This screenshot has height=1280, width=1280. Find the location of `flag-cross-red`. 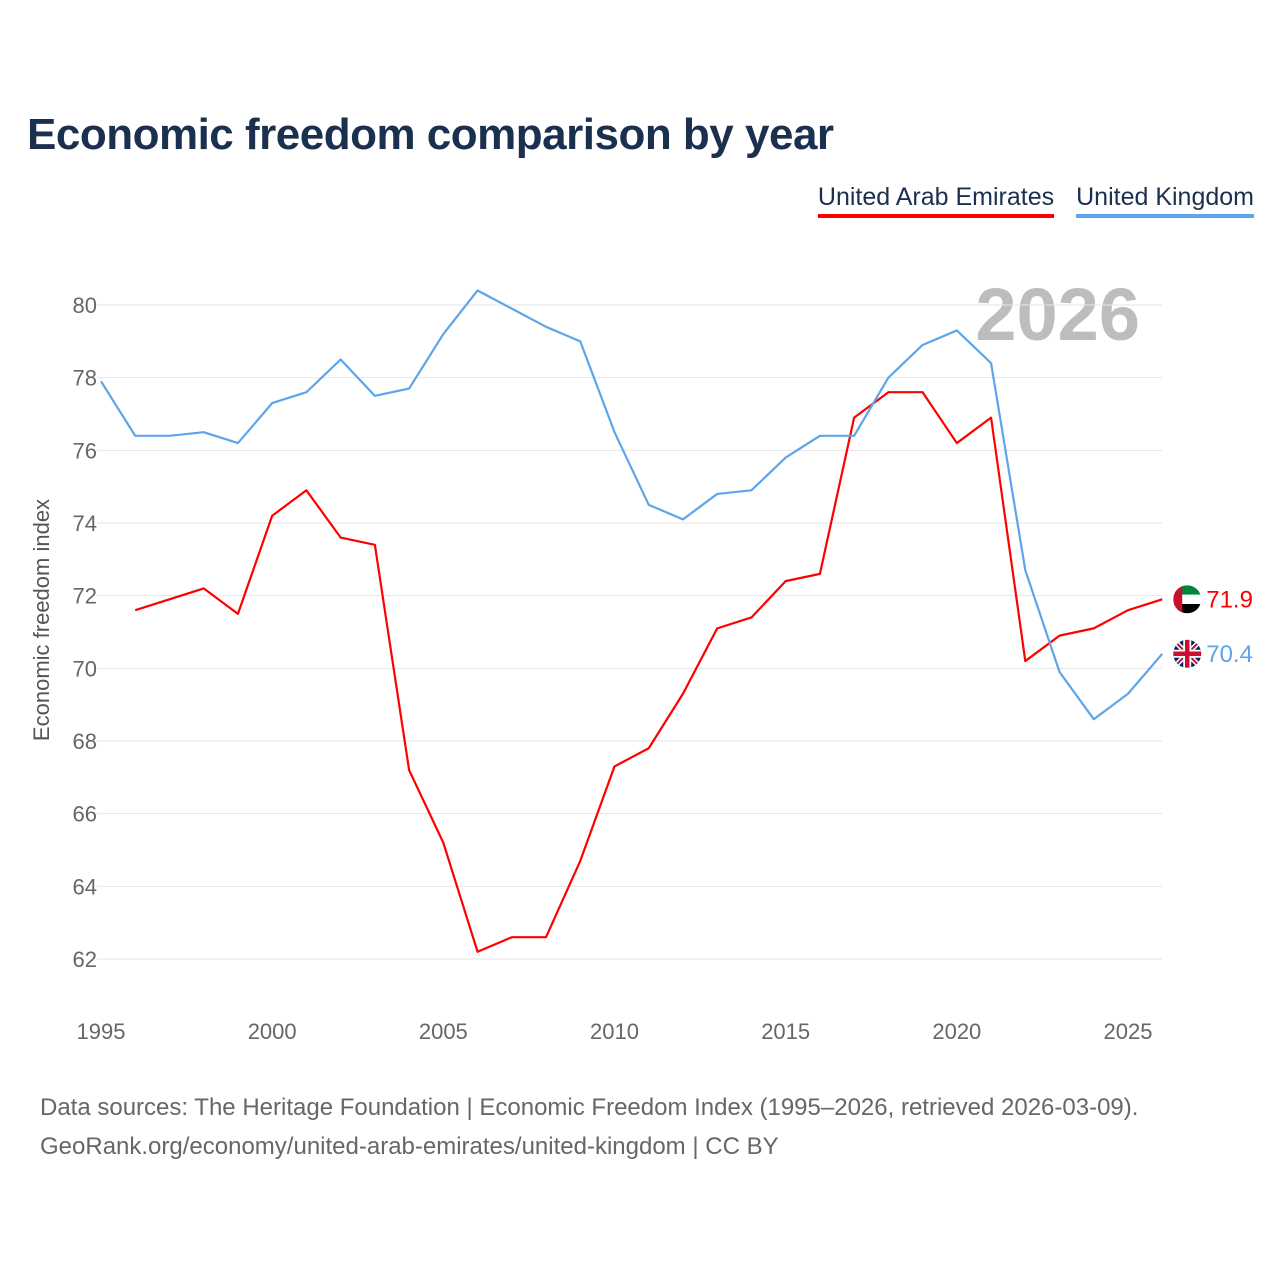

flag-cross-red is located at coordinates (1187, 653).